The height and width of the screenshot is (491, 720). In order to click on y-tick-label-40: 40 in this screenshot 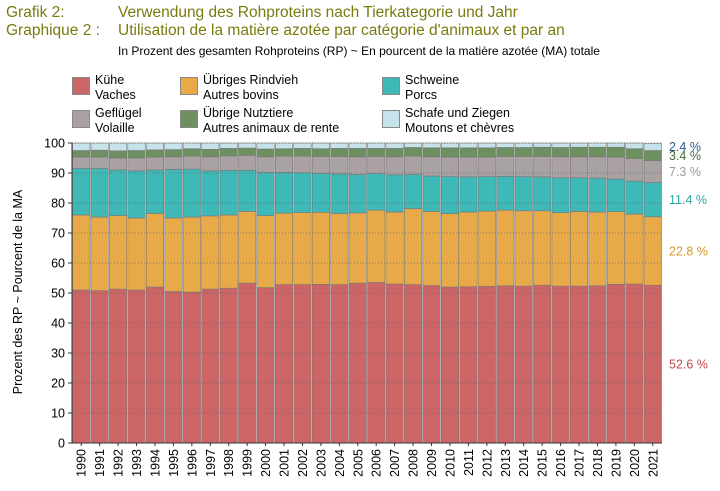, I will do `click(58, 324)`.